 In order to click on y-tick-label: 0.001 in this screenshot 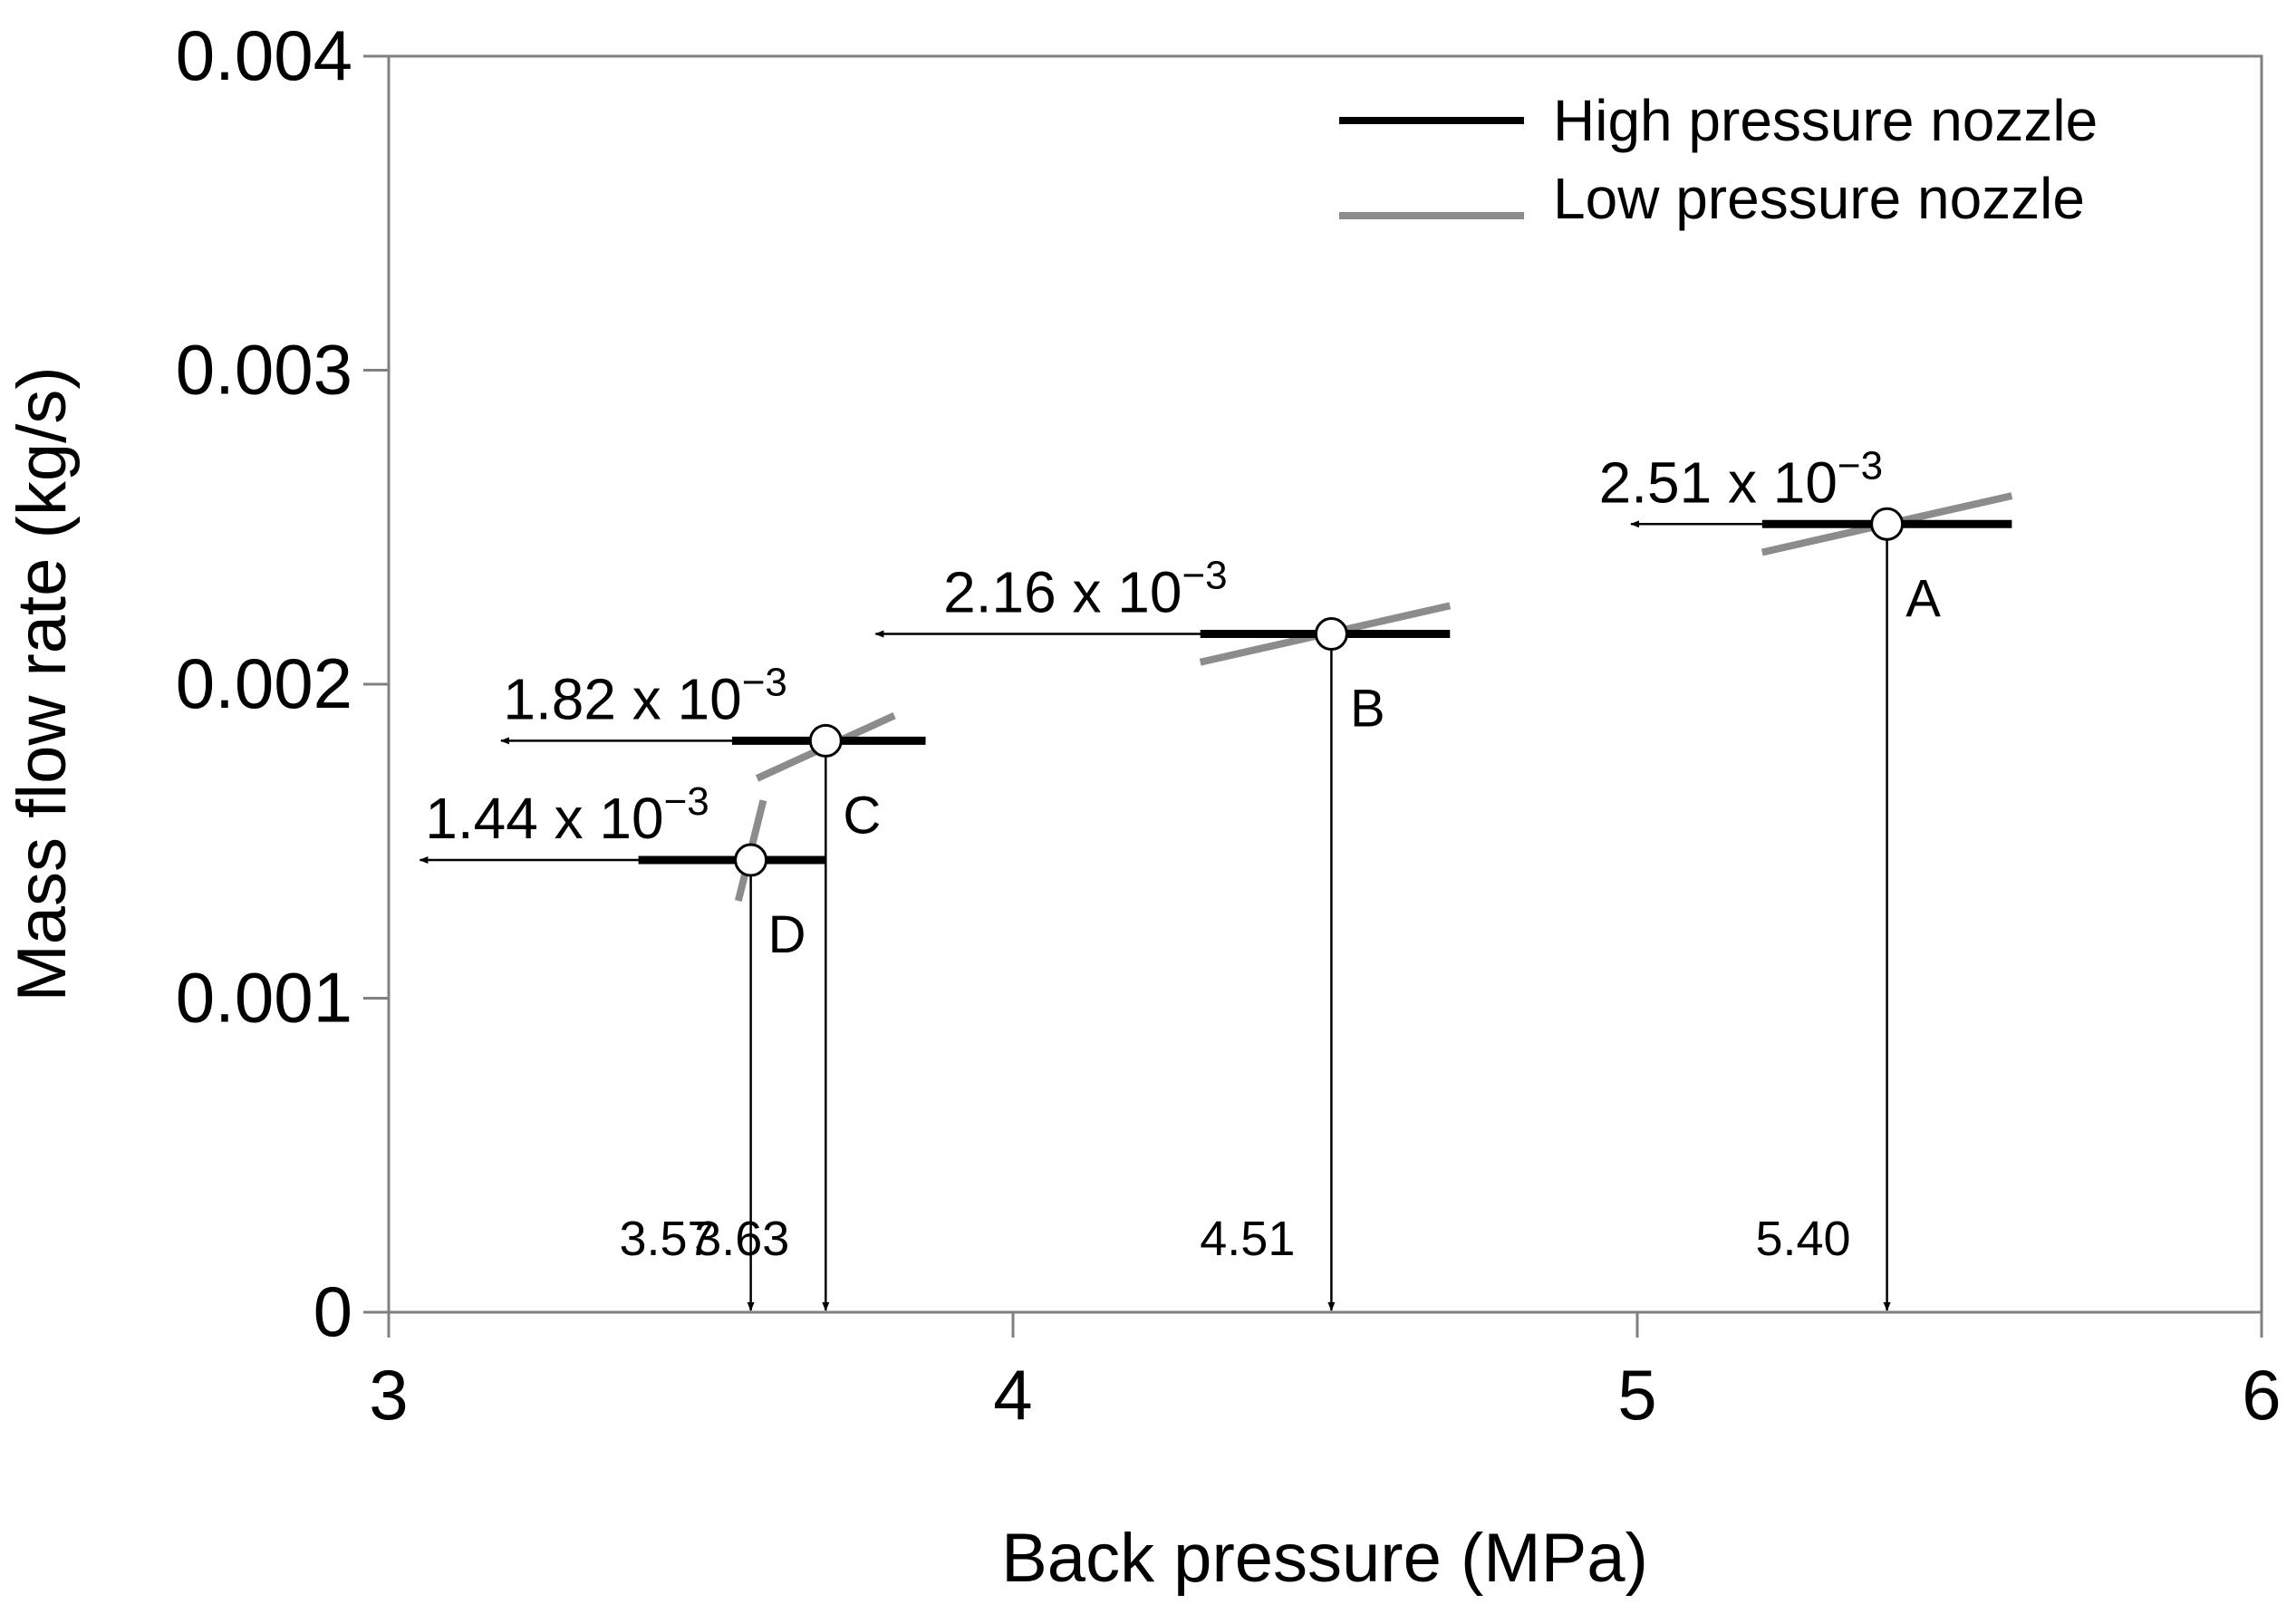, I will do `click(264, 998)`.